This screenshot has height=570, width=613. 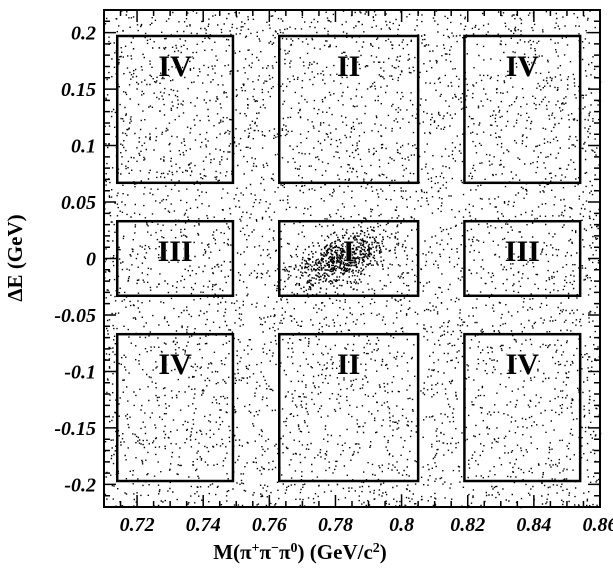 I want to click on y-tick-label: 0, so click(x=91, y=260).